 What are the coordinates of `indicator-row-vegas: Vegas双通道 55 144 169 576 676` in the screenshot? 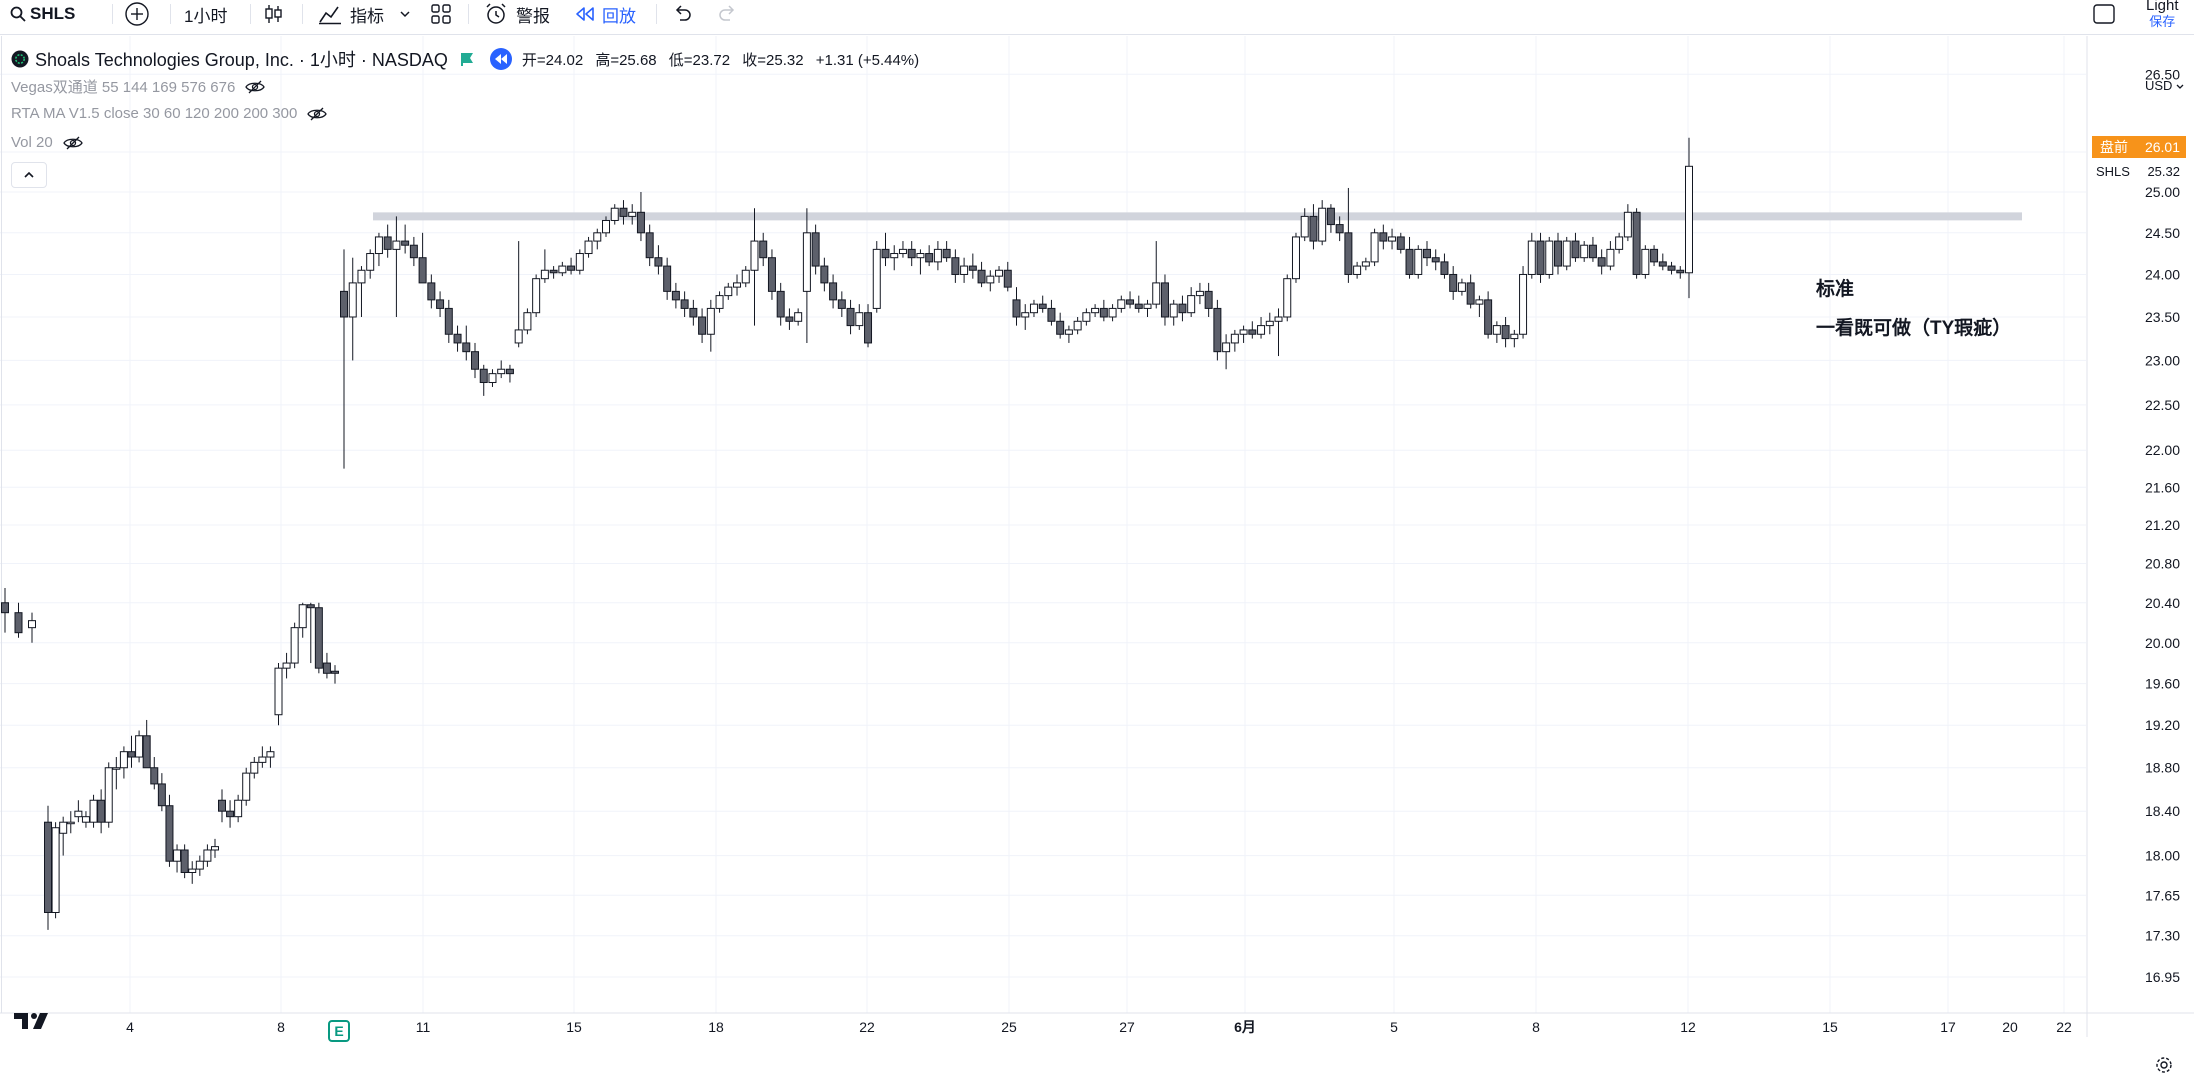 It's located at (138, 86).